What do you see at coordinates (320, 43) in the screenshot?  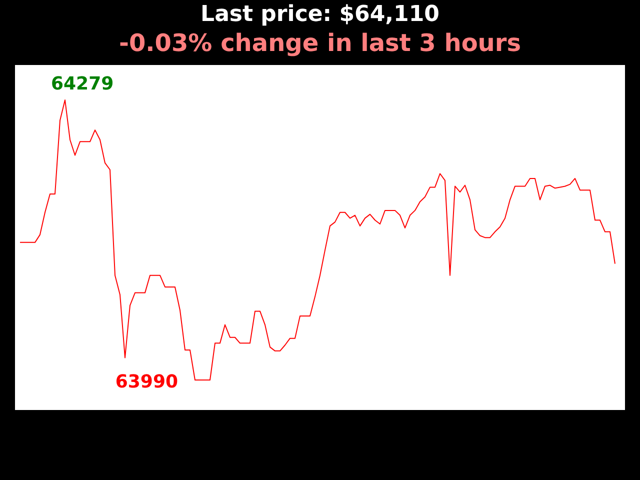 I see `chart-subtitle: -0.03% change in last 3 hours` at bounding box center [320, 43].